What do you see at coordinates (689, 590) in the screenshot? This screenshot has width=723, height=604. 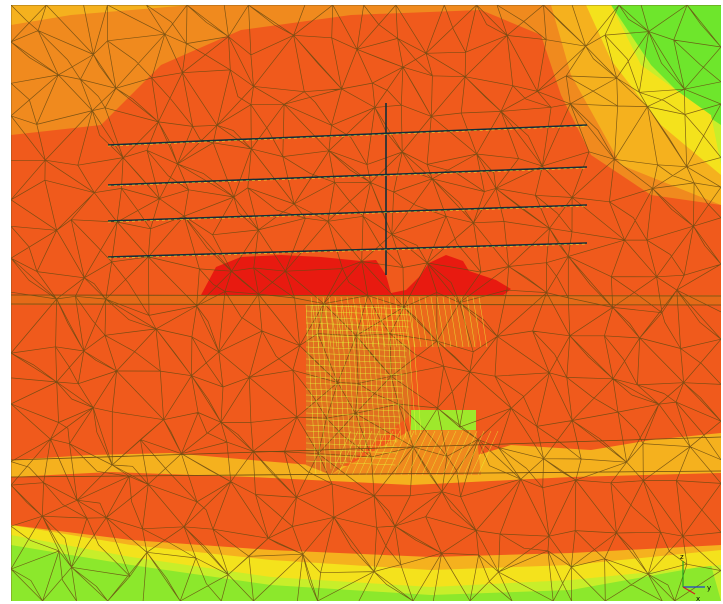 I see `axis-x-line` at bounding box center [689, 590].